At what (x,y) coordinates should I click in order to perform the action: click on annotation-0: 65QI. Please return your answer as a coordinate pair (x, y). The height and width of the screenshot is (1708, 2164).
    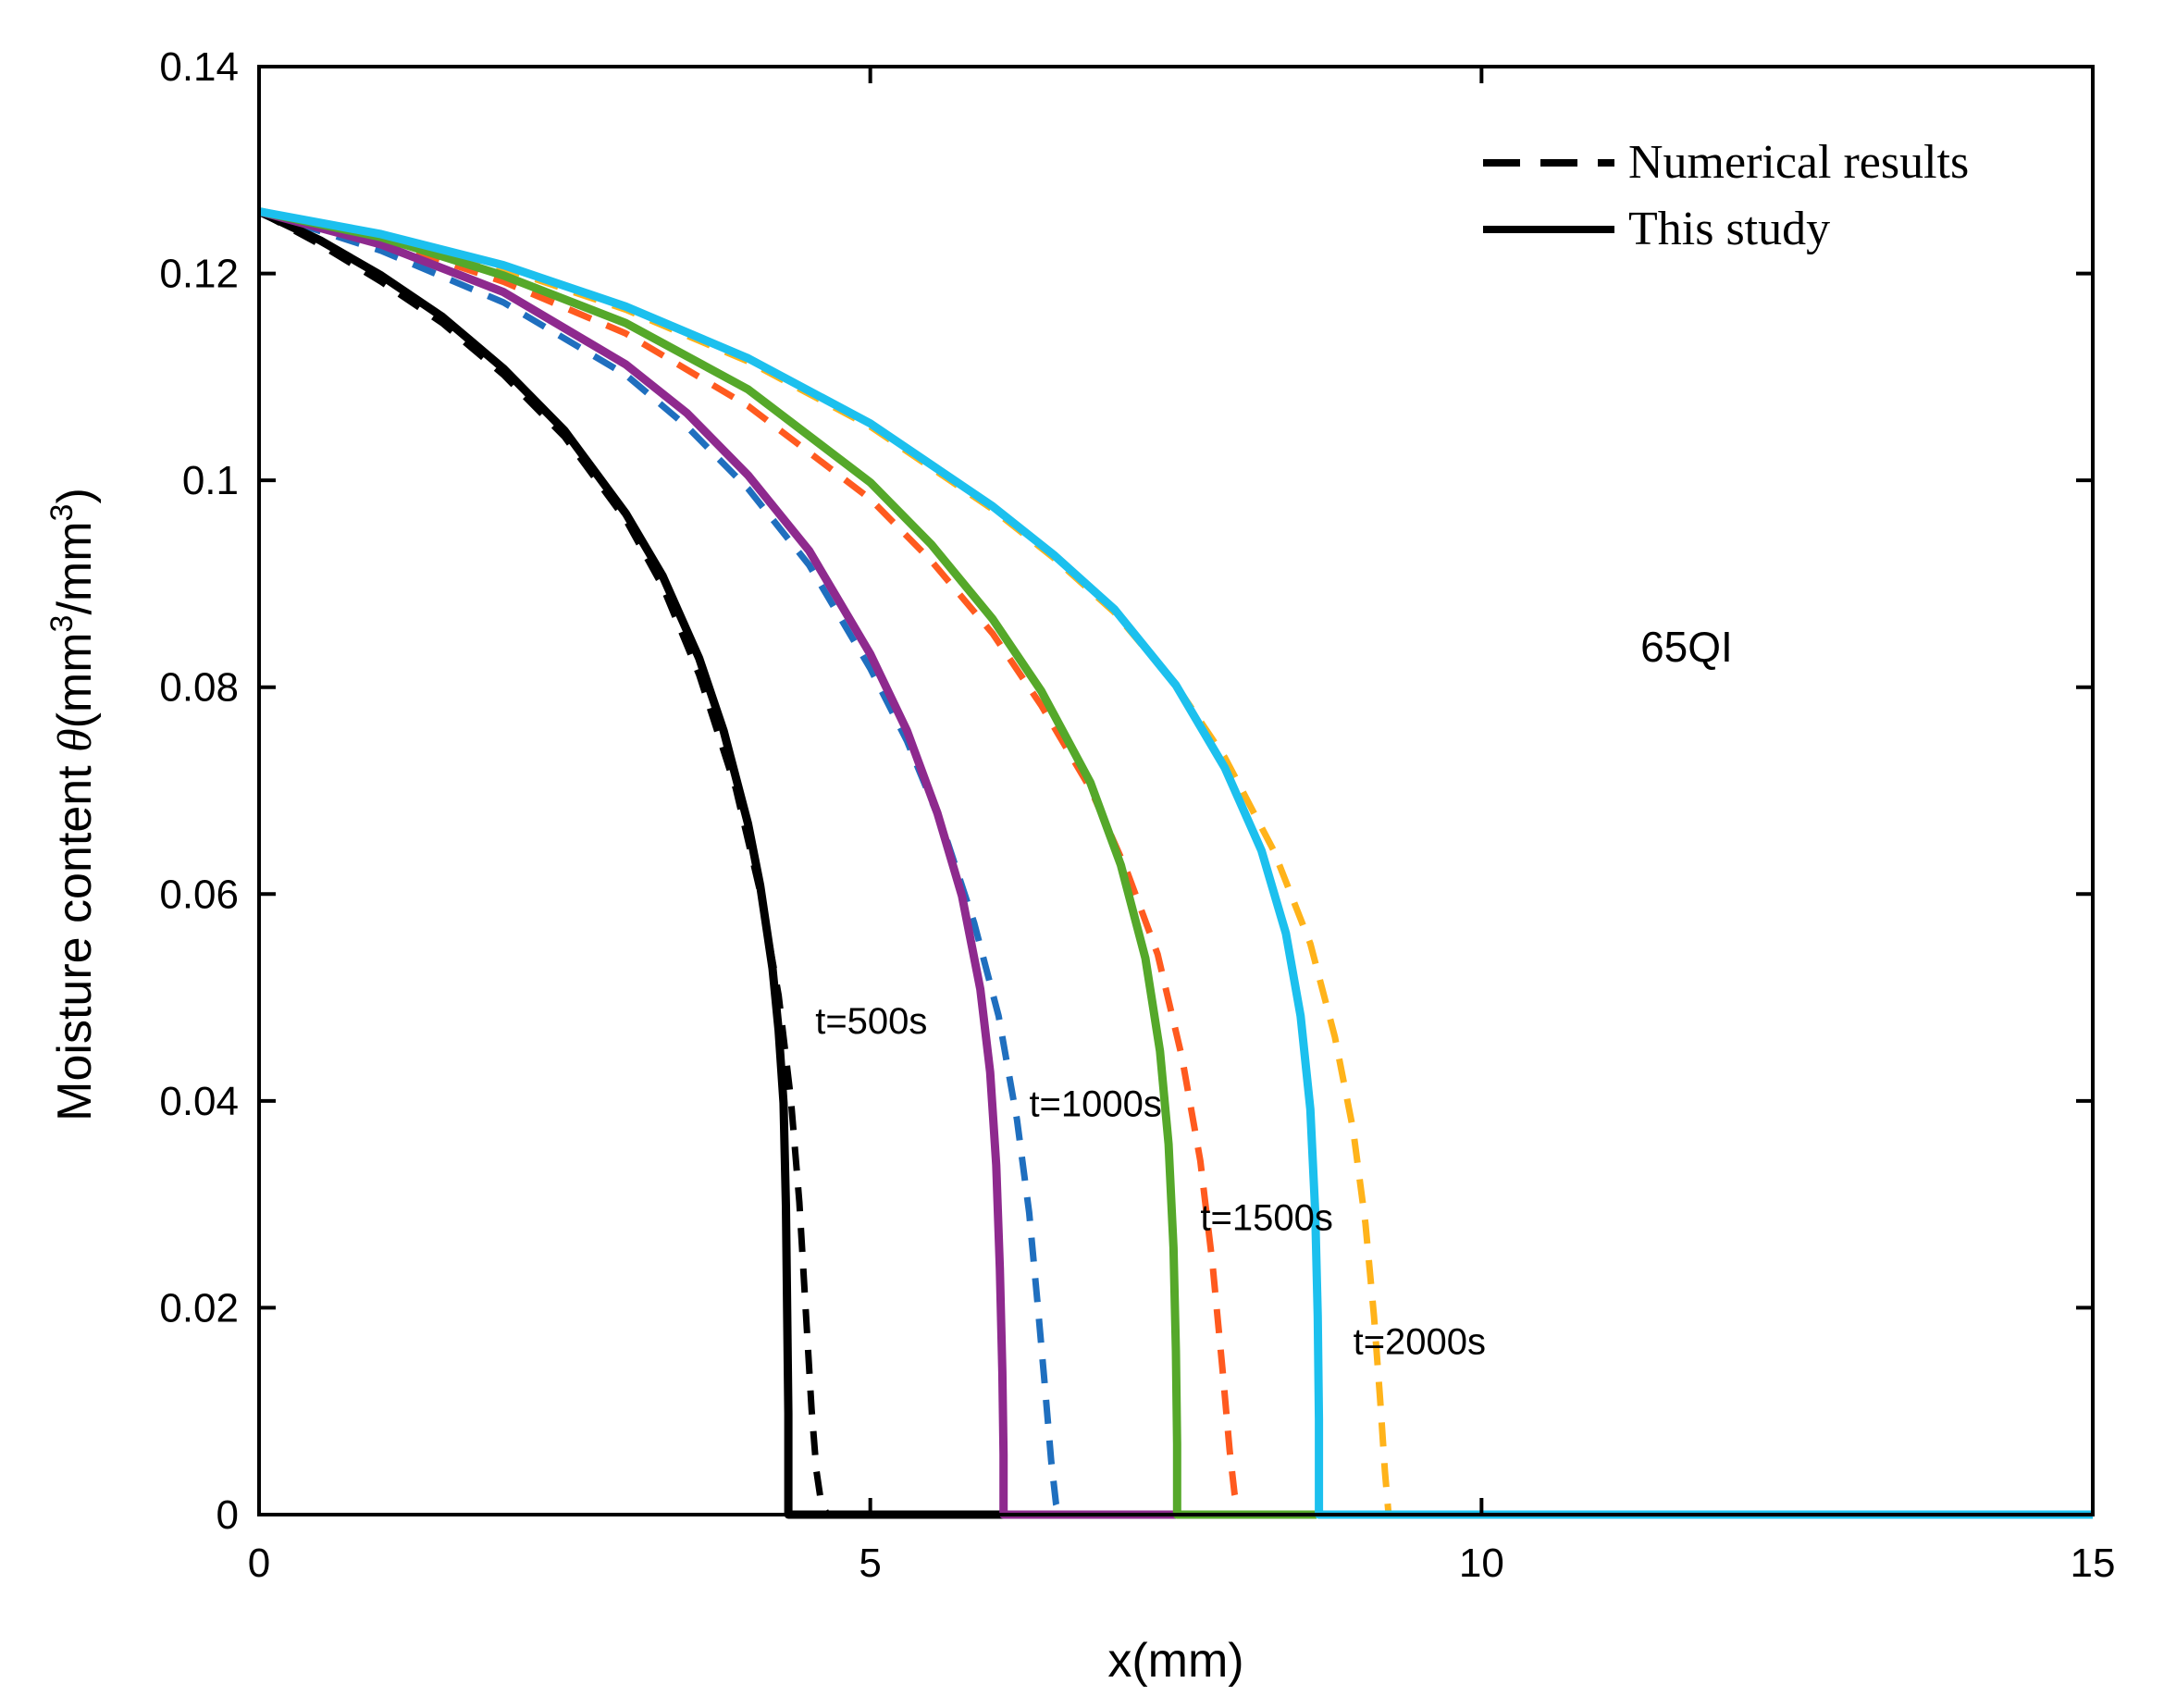
    Looking at the image, I should click on (1686, 647).